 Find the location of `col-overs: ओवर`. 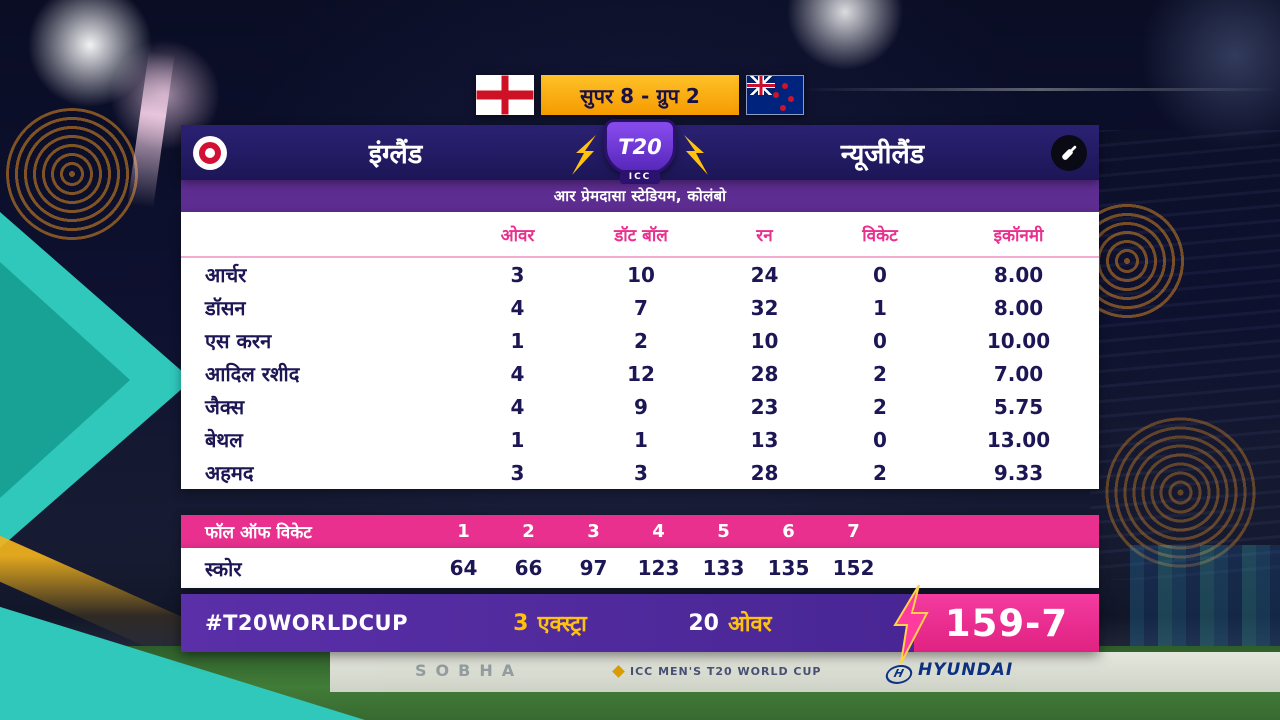

col-overs: ओवर is located at coordinates (517, 235).